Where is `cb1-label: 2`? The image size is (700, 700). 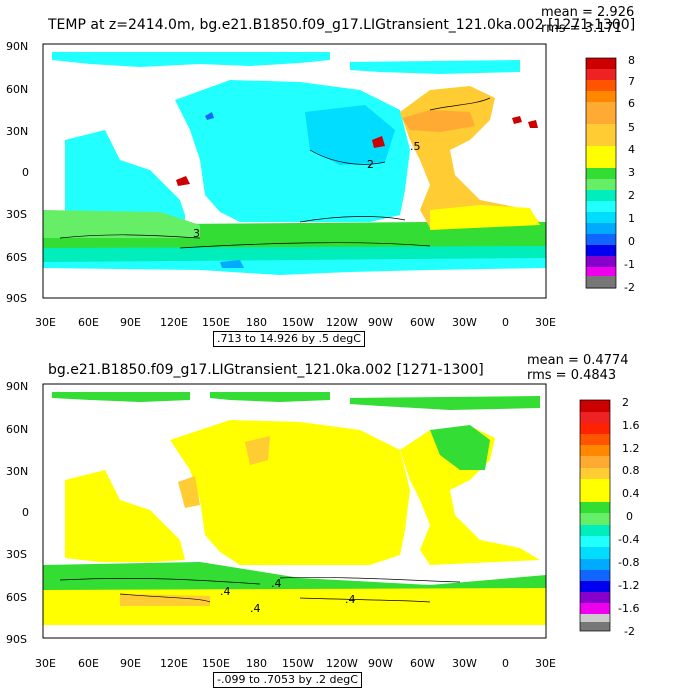
cb1-label: 2 is located at coordinates (631, 195).